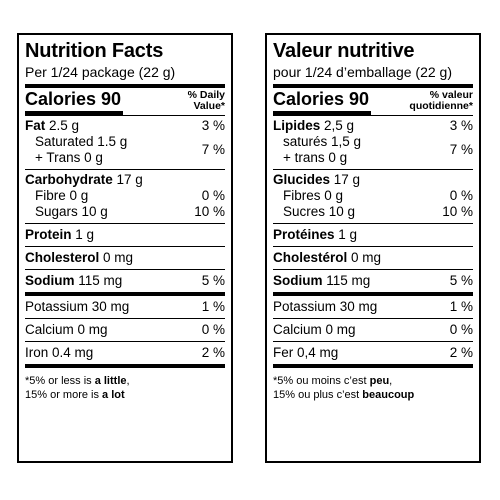 This screenshot has height=500, width=500. Describe the element at coordinates (310, 257) in the screenshot. I see `cholesterol-label: Cholestérol` at that location.